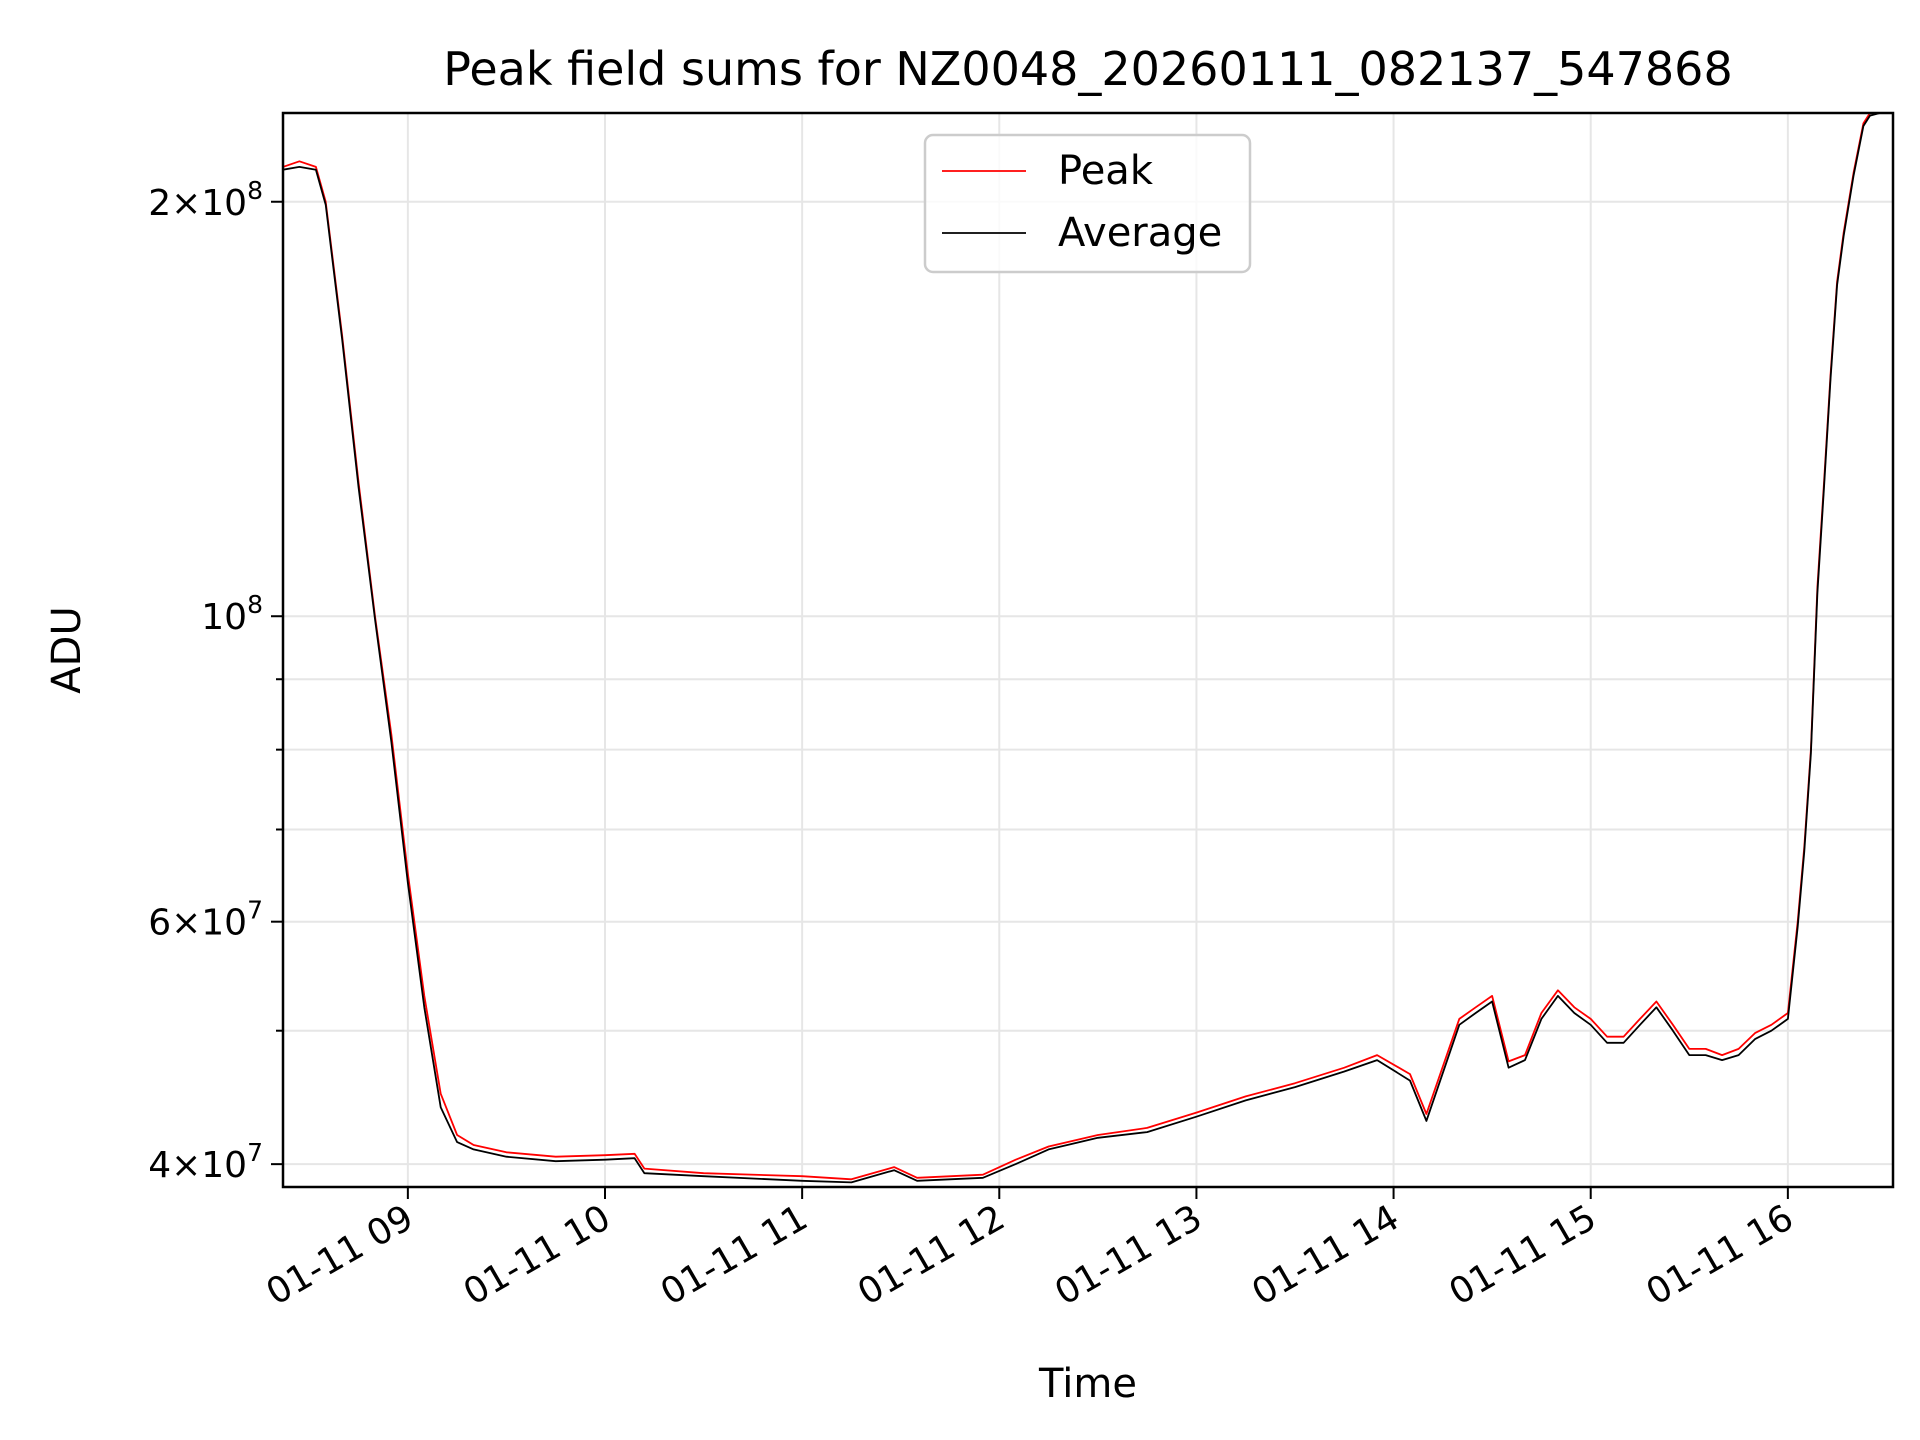 The height and width of the screenshot is (1440, 1920). I want to click on legend-box, so click(1087, 203).